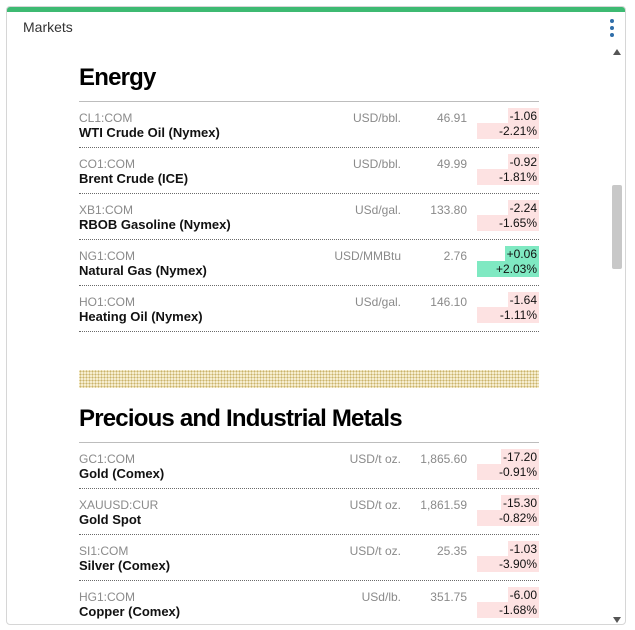 The image size is (635, 630). What do you see at coordinates (508, 131) in the screenshot?
I see `percent-change: -2.21%` at bounding box center [508, 131].